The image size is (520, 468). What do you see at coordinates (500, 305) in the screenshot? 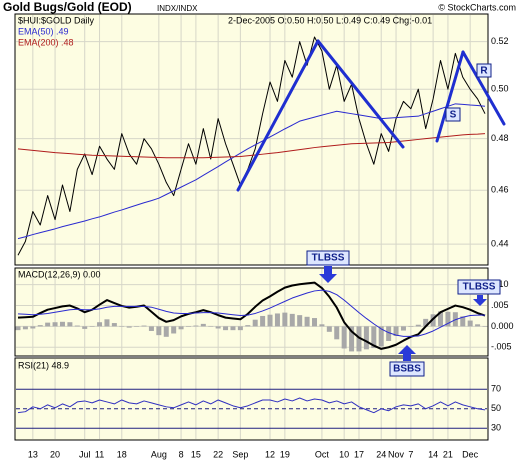
I see `y-tick-label: .005` at bounding box center [500, 305].